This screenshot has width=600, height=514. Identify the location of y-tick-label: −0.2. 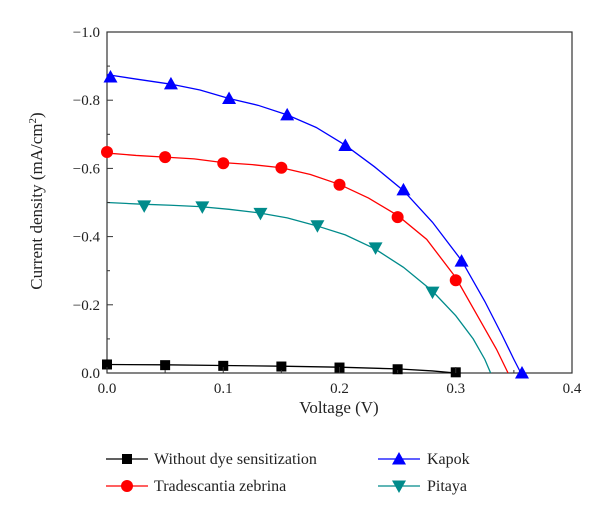
(86, 306).